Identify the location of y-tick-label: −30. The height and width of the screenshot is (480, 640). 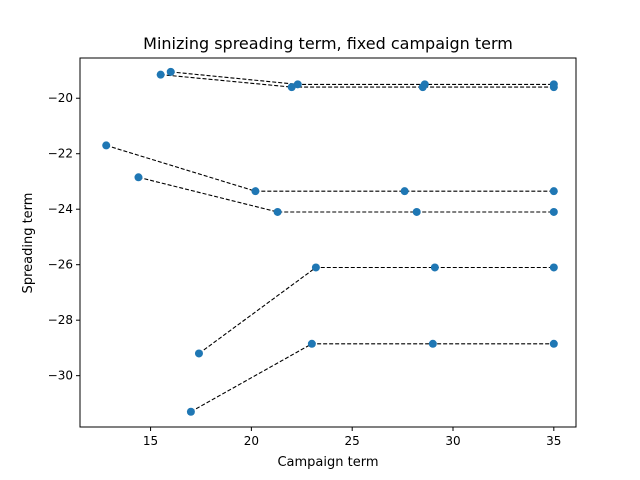
(60, 376).